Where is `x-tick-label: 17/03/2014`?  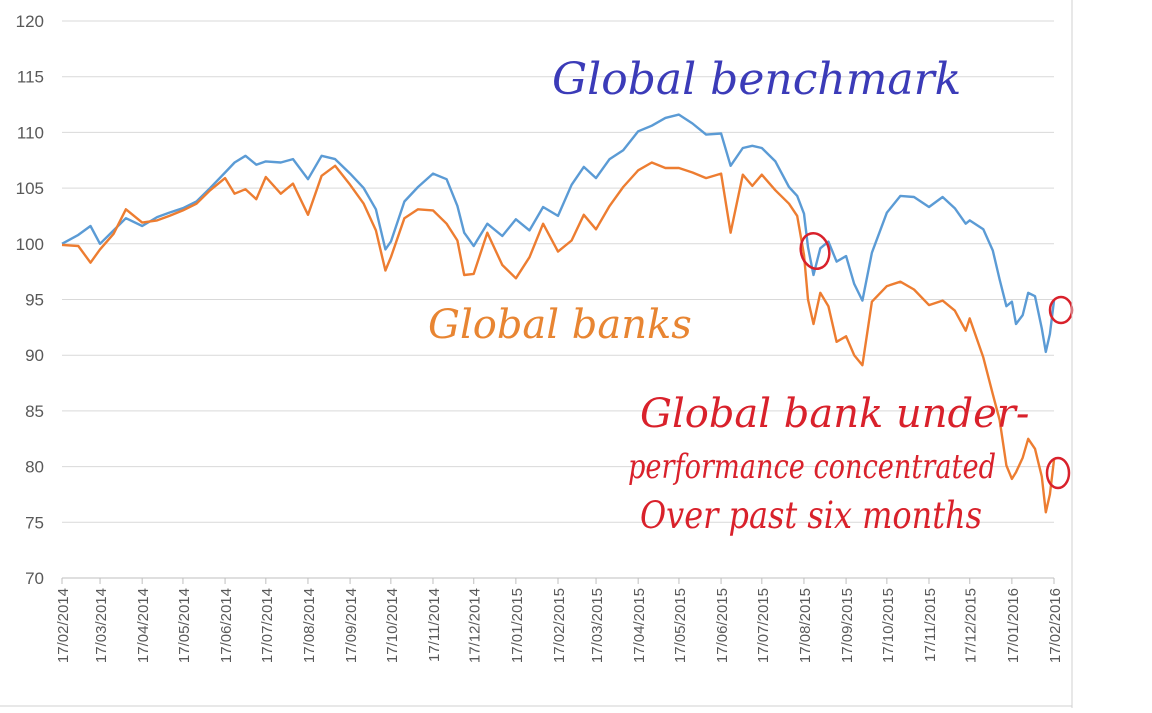 x-tick-label: 17/03/2014 is located at coordinates (101, 625).